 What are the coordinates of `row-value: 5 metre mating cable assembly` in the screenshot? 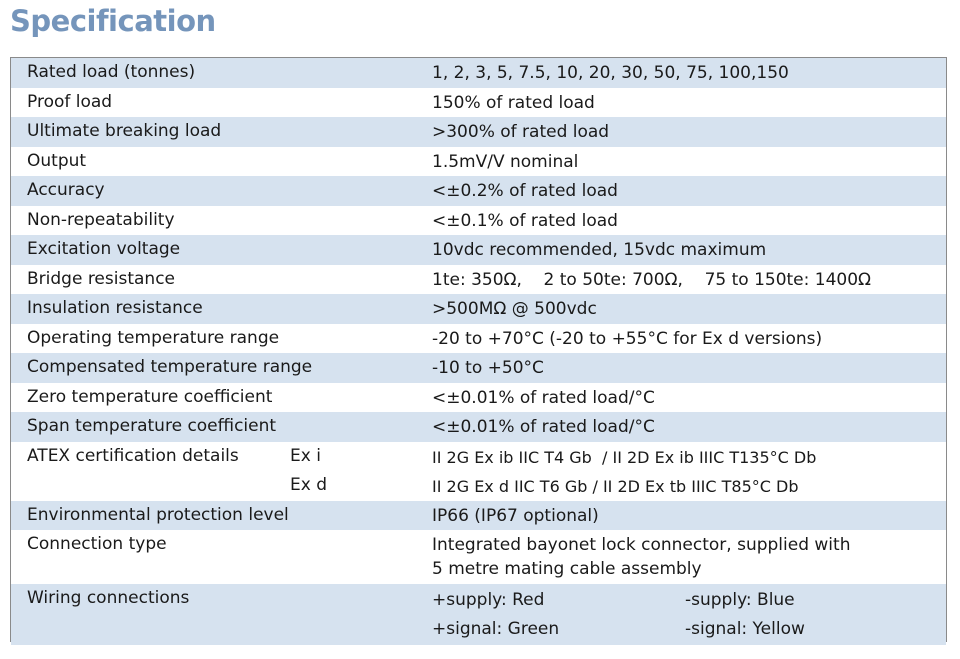 It's located at (567, 569).